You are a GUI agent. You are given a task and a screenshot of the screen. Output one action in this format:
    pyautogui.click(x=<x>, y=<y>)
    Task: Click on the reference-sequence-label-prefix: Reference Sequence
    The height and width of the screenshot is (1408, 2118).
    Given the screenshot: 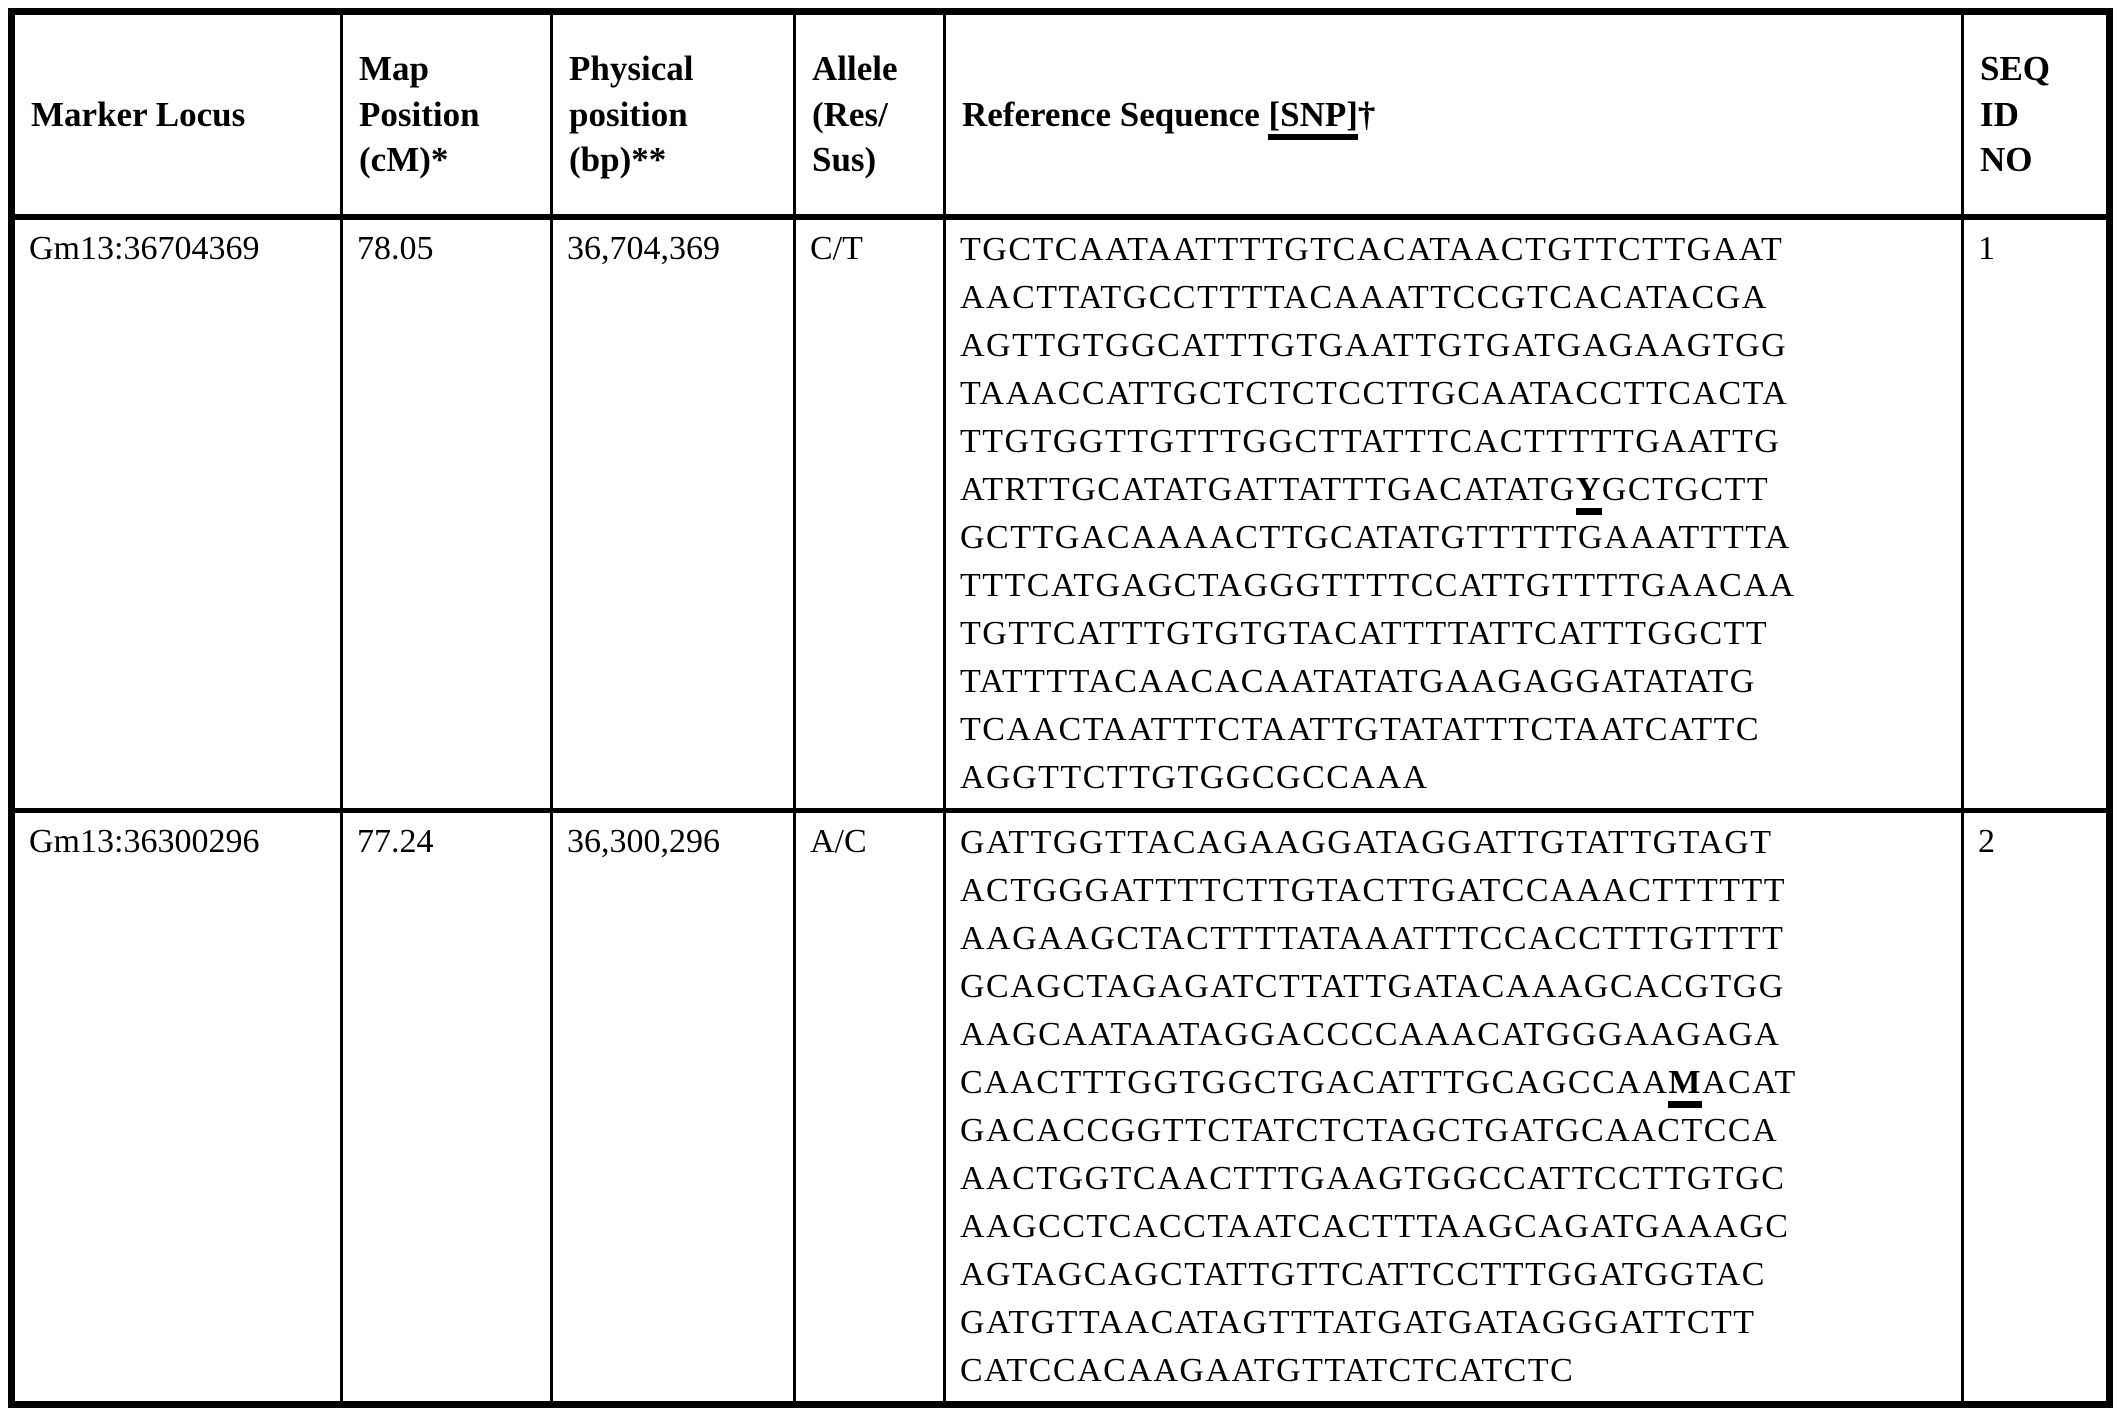 What is the action you would take?
    pyautogui.click(x=1115, y=114)
    